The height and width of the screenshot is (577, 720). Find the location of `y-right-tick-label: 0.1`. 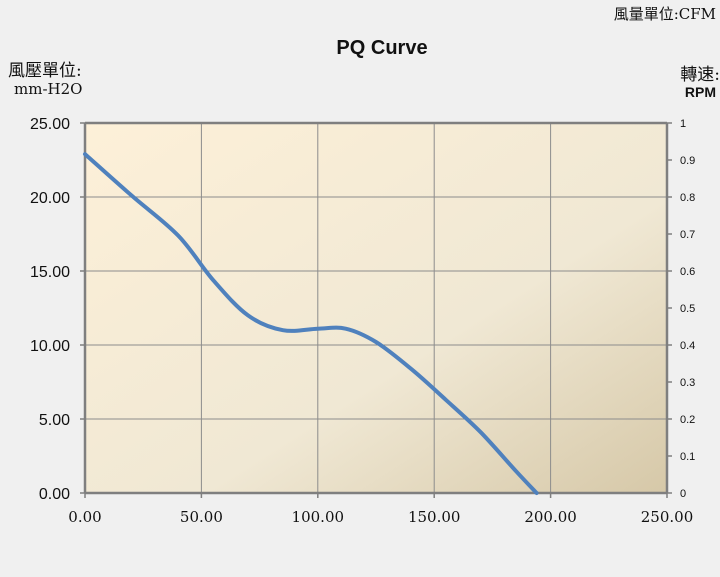

y-right-tick-label: 0.1 is located at coordinates (687, 457).